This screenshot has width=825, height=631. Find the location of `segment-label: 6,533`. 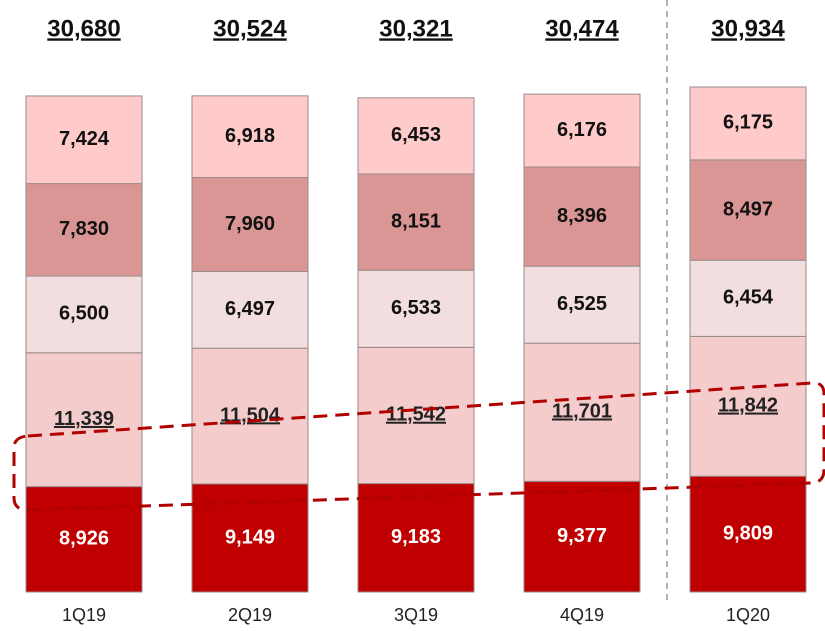

segment-label: 6,533 is located at coordinates (416, 308).